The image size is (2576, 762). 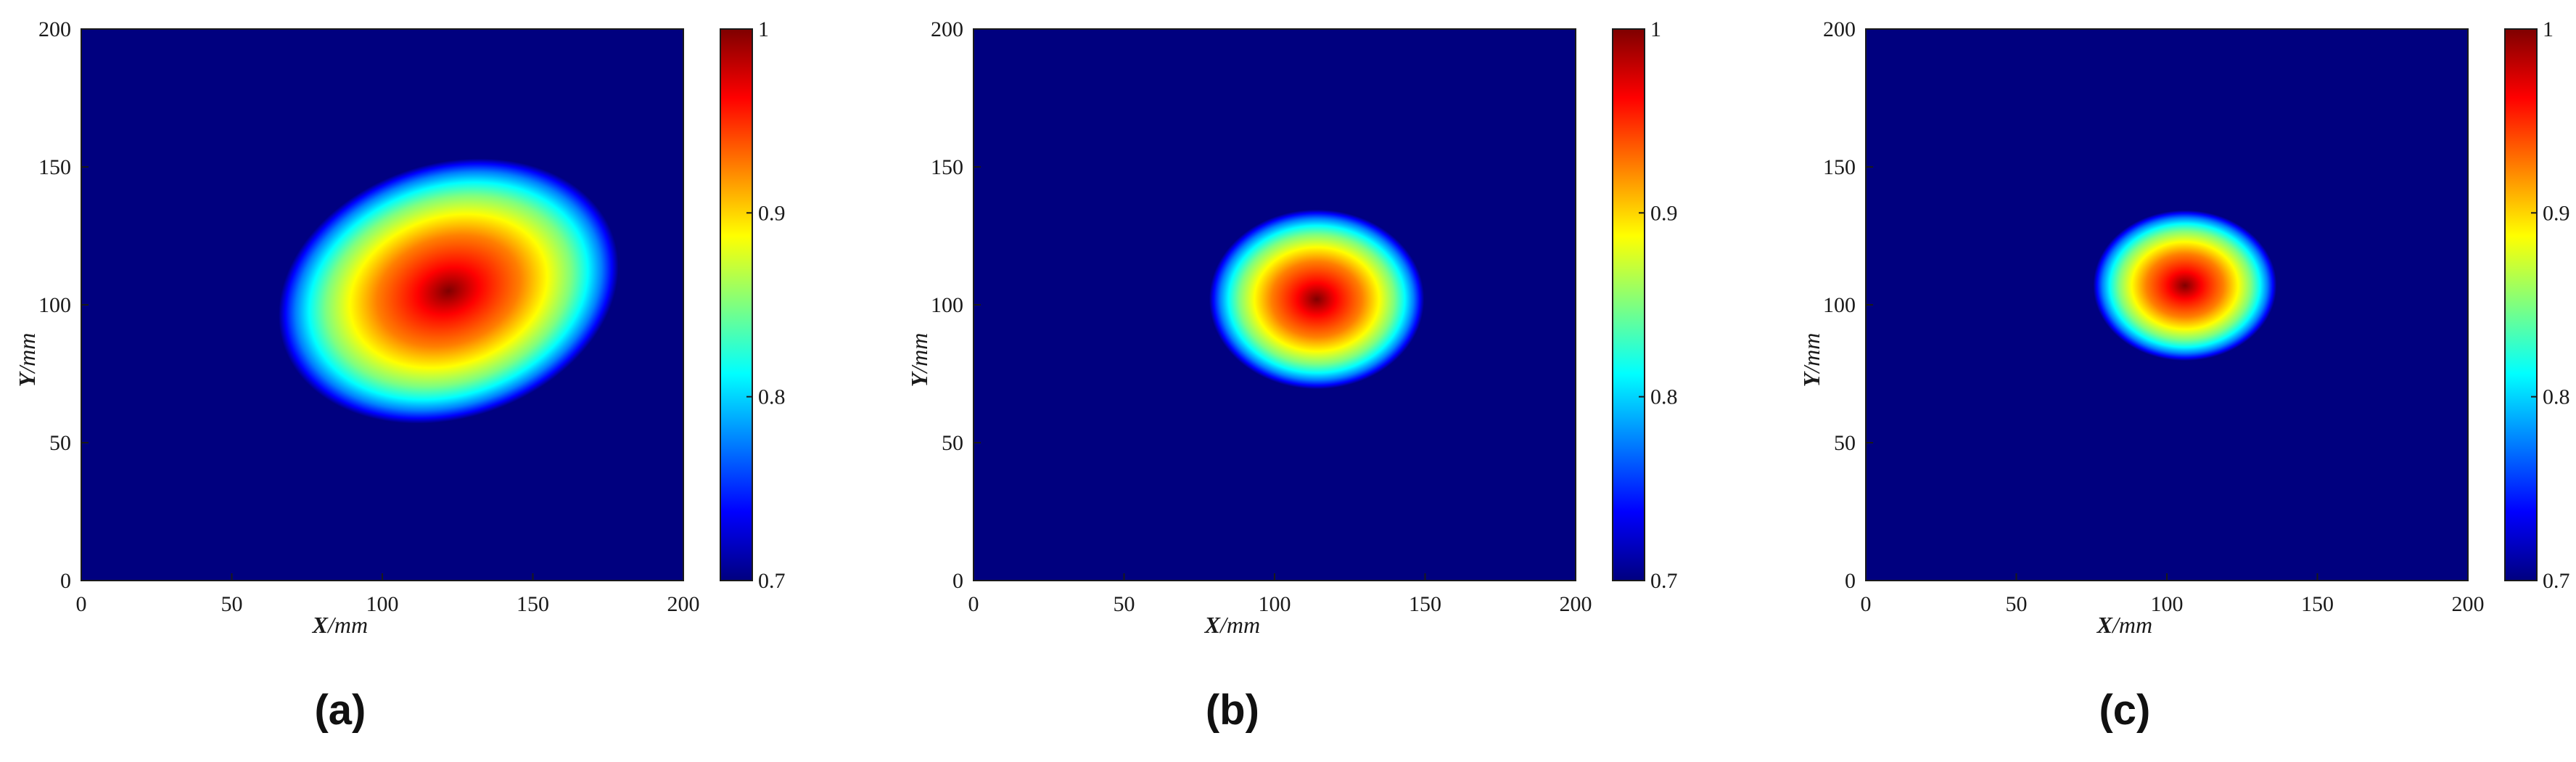 What do you see at coordinates (340, 710) in the screenshot?
I see `panel-label-a: (a)` at bounding box center [340, 710].